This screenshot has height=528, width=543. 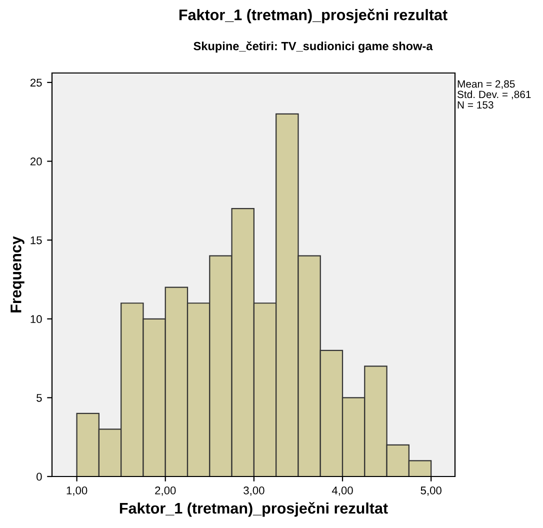 I want to click on x-tick-label: 3,00, so click(x=254, y=491).